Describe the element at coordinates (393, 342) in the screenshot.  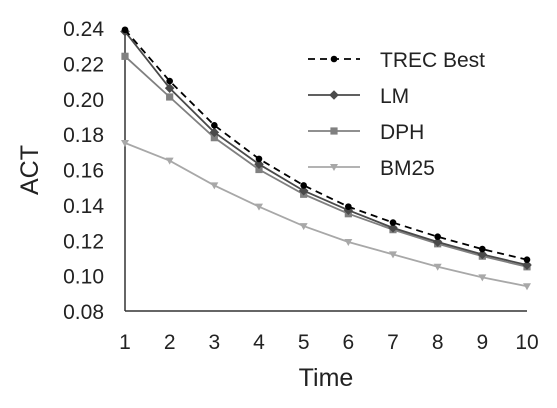
I see `x-tick-label: 7` at that location.